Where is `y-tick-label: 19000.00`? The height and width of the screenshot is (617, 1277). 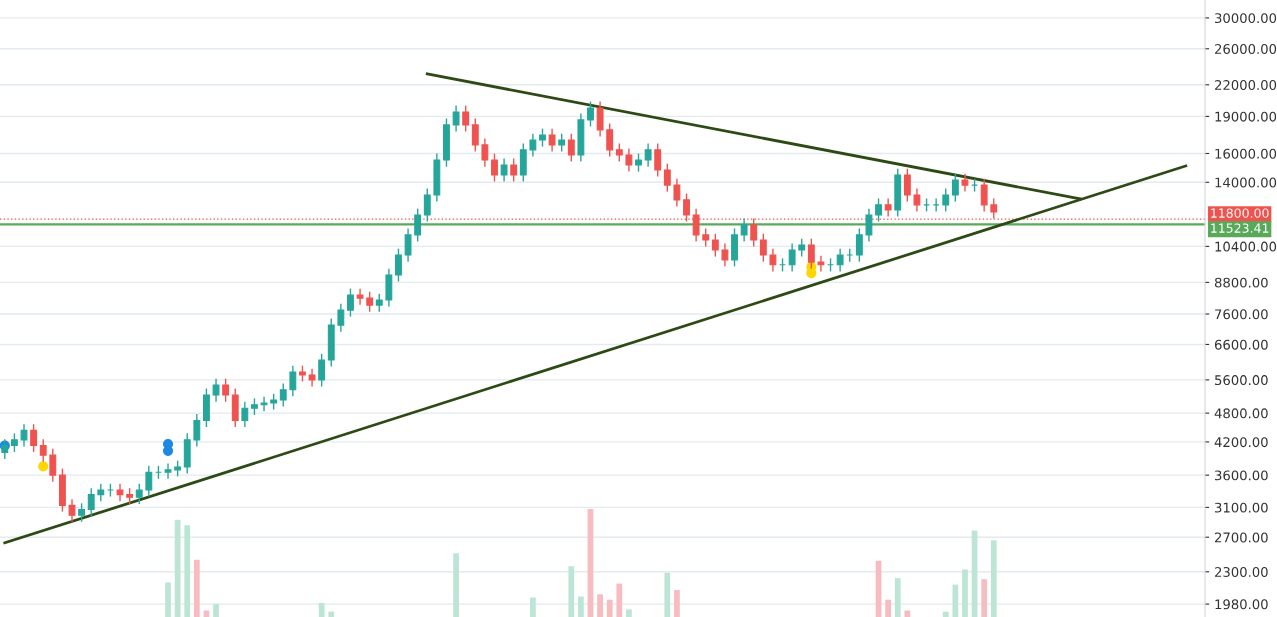 y-tick-label: 19000.00 is located at coordinates (1246, 116).